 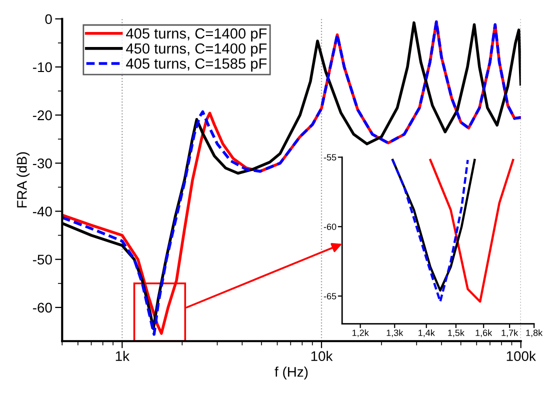 What do you see at coordinates (48, 19) in the screenshot?
I see `y-tick-label: 0` at bounding box center [48, 19].